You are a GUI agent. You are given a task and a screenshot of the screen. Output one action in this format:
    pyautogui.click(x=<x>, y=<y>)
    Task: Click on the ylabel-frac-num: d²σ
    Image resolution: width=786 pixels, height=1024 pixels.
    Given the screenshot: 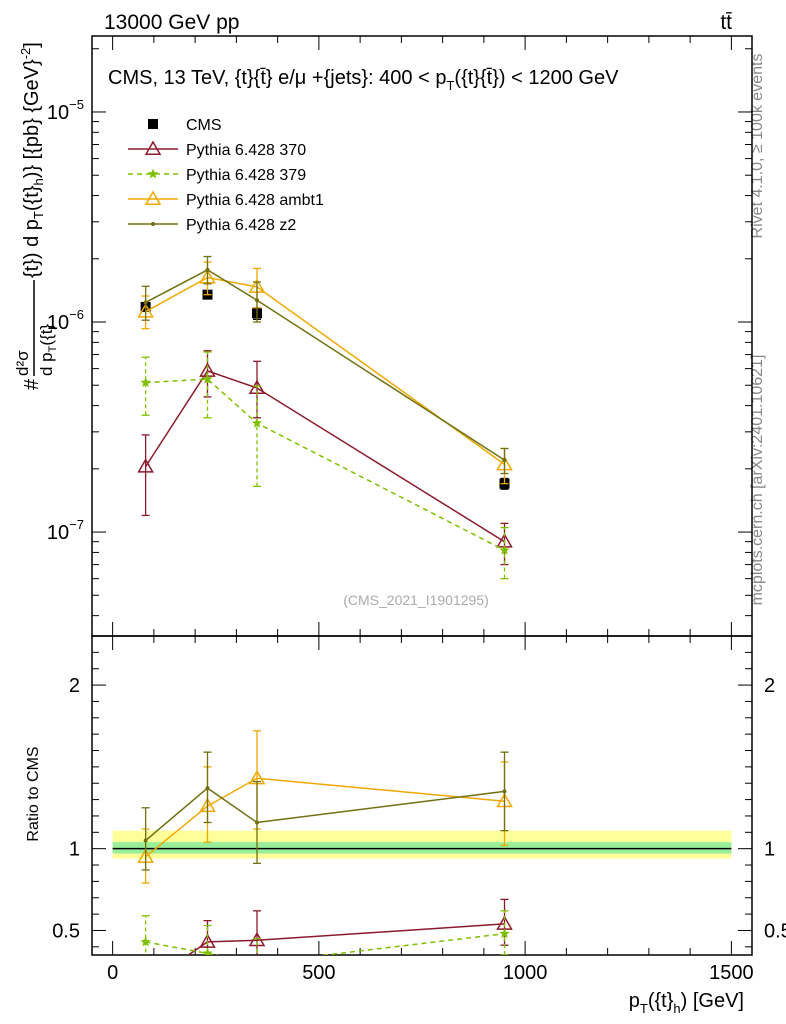 What is the action you would take?
    pyautogui.click(x=22, y=363)
    